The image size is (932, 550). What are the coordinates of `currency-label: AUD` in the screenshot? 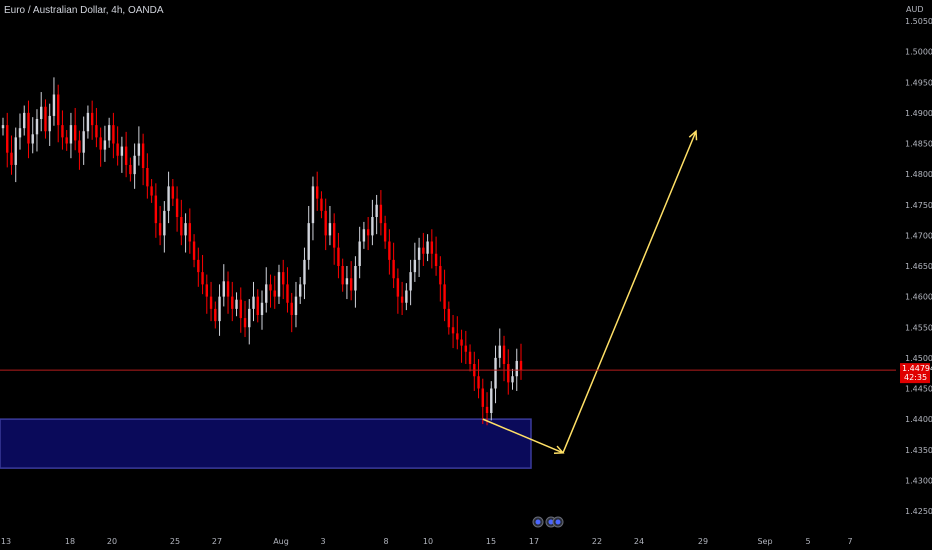 It's located at (915, 9).